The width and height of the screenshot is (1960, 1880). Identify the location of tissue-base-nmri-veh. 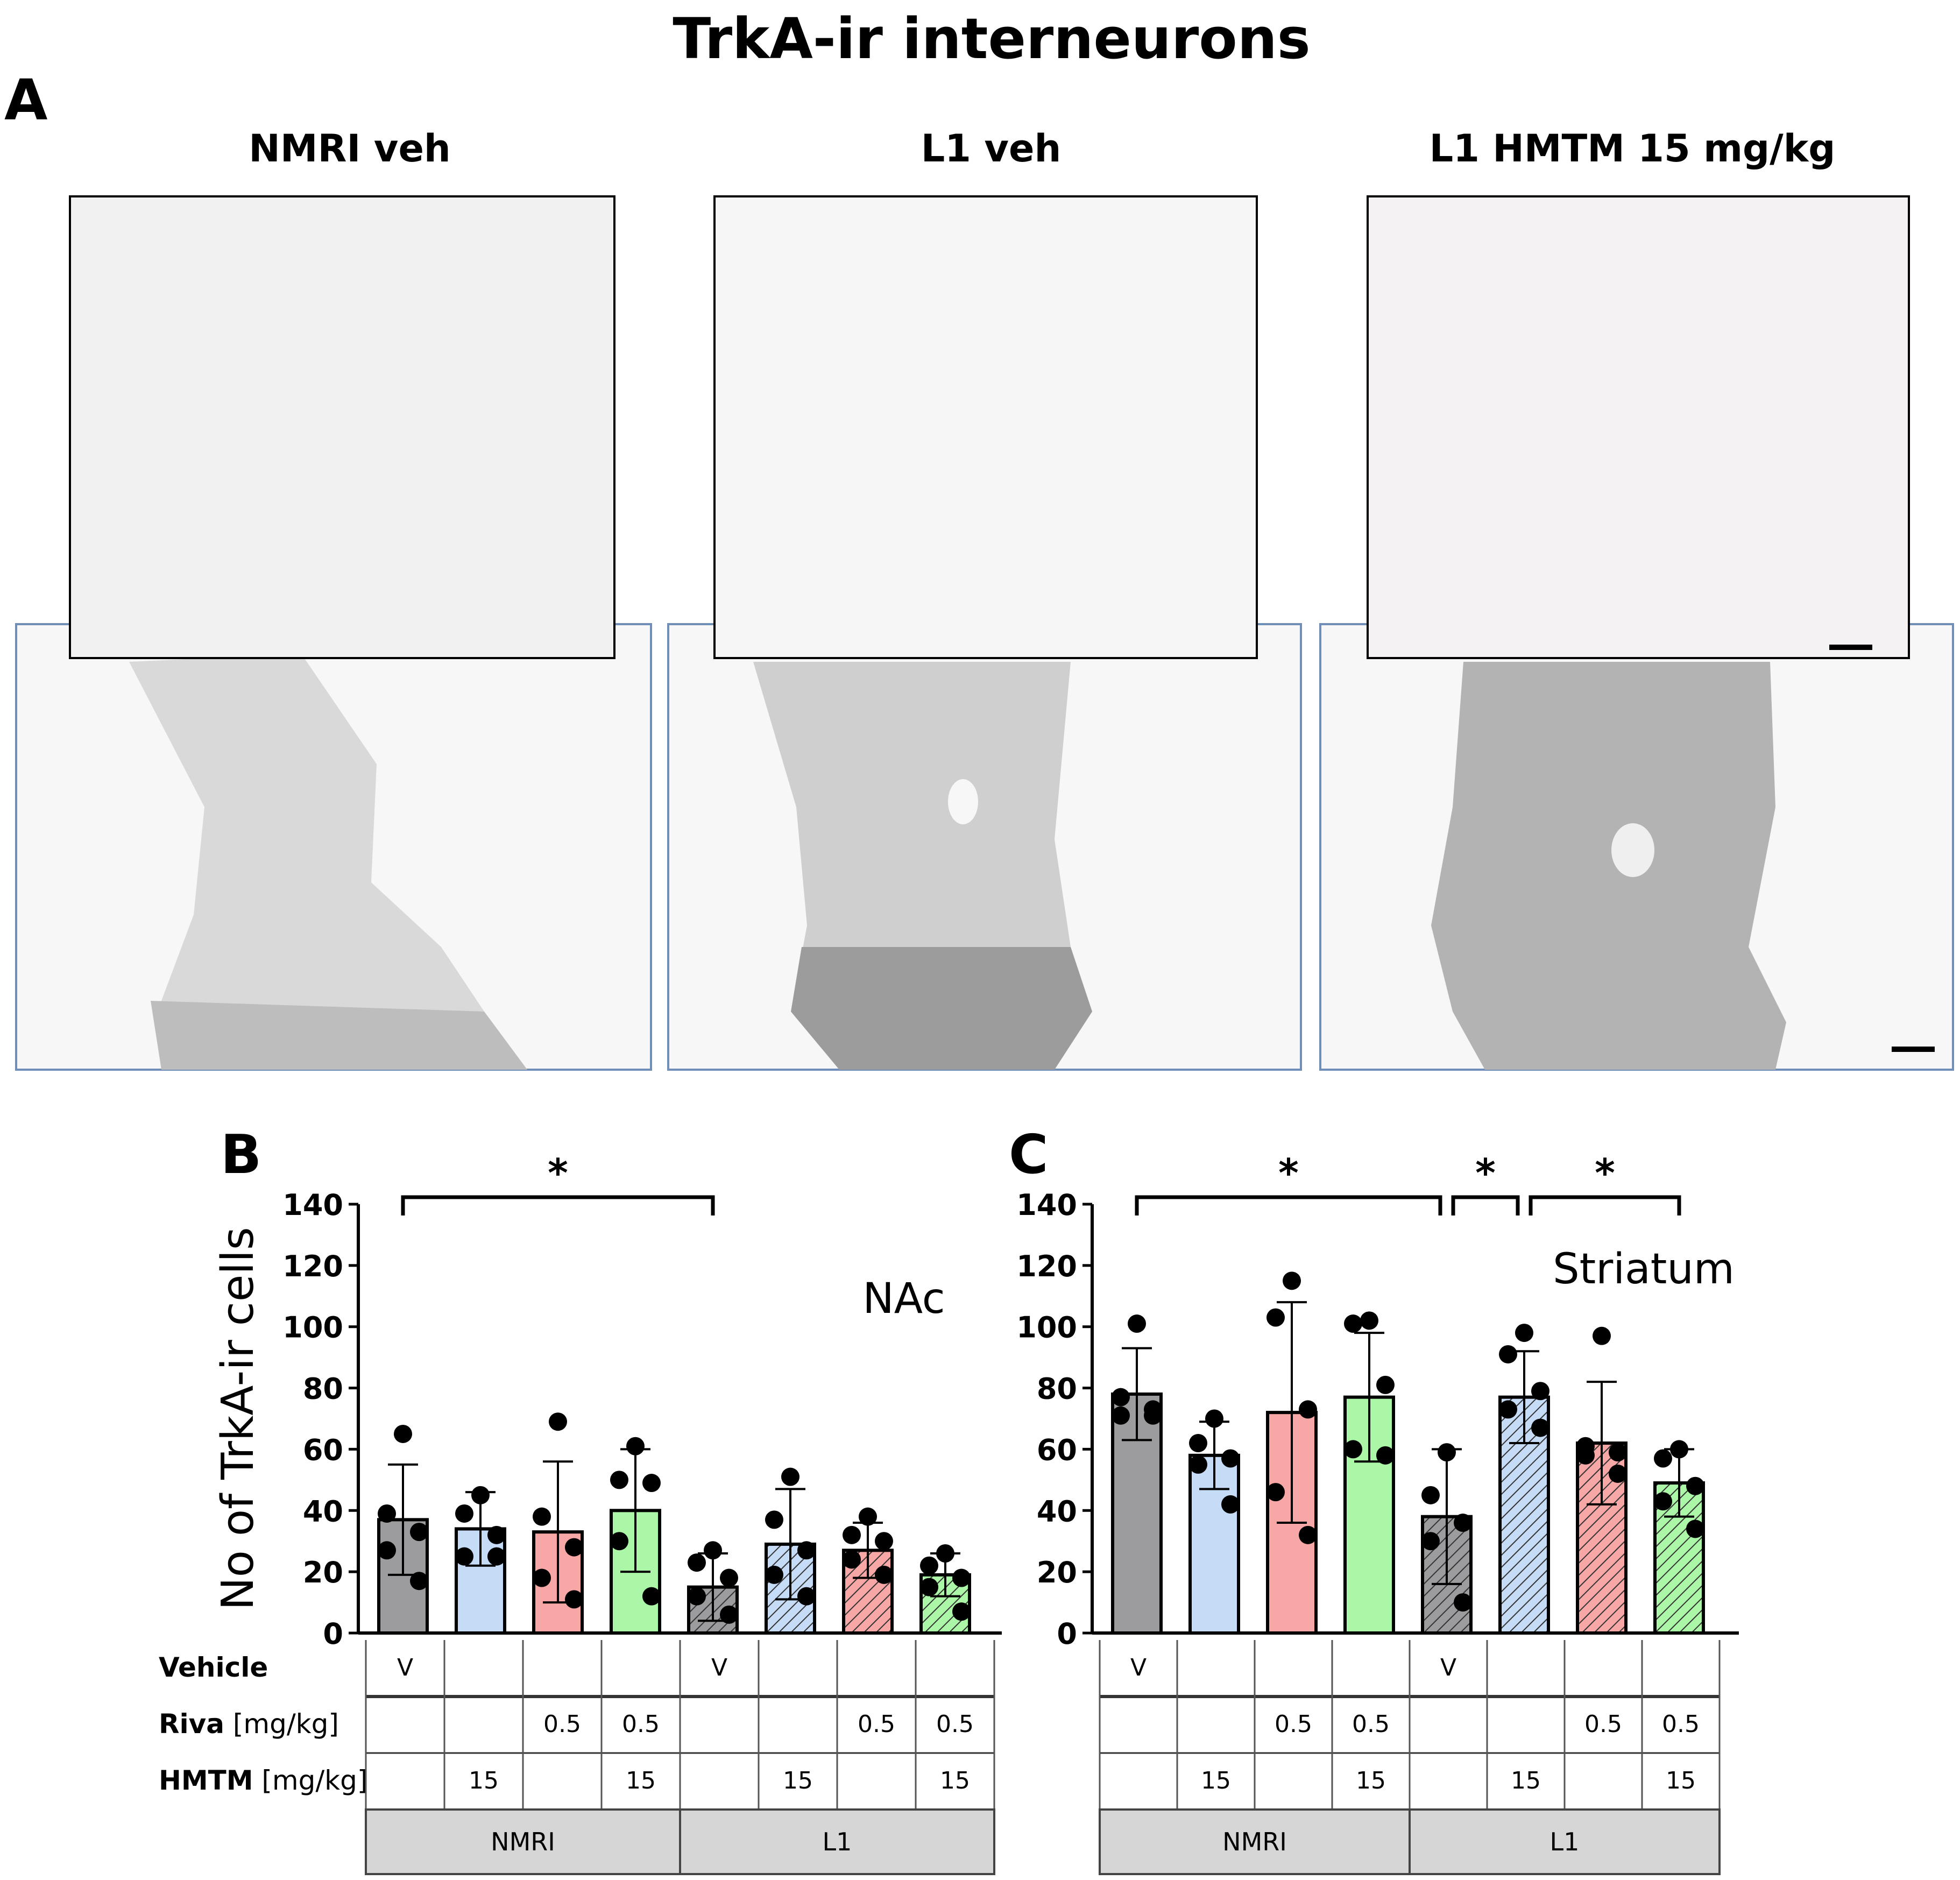
(339, 1035).